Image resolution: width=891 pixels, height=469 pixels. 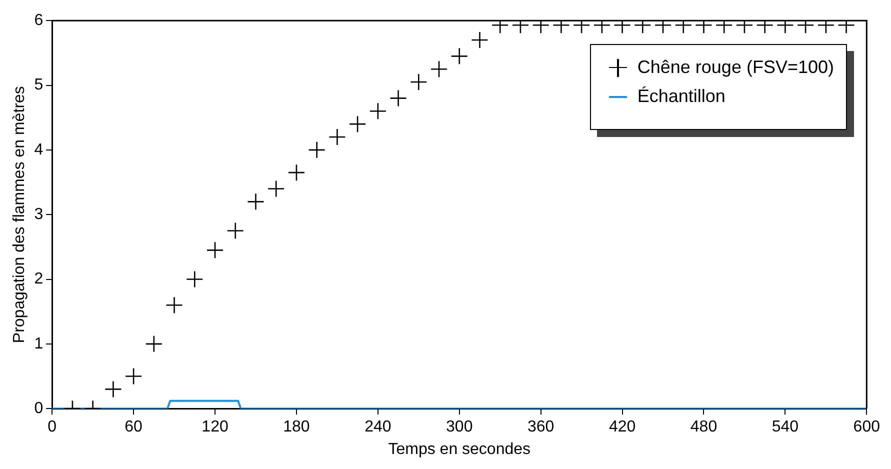 What do you see at coordinates (296, 427) in the screenshot?
I see `x-tick-label: 180` at bounding box center [296, 427].